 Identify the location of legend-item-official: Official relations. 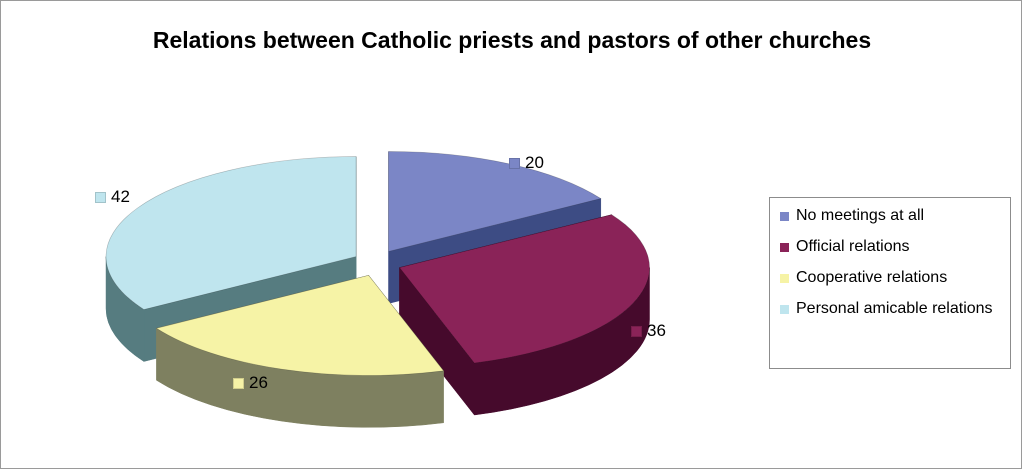
(892, 247).